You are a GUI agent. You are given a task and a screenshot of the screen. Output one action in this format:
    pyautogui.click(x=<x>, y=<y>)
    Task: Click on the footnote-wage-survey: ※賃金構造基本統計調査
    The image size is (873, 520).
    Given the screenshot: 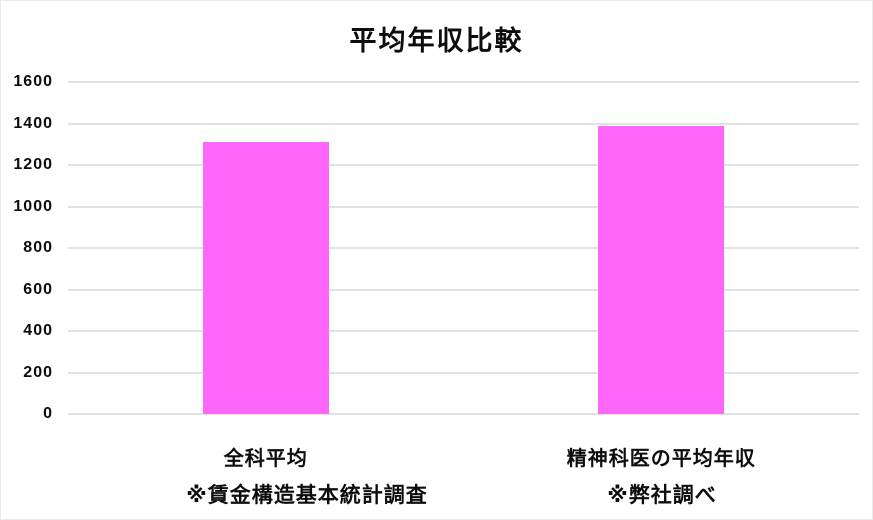 What is the action you would take?
    pyautogui.click(x=307, y=495)
    